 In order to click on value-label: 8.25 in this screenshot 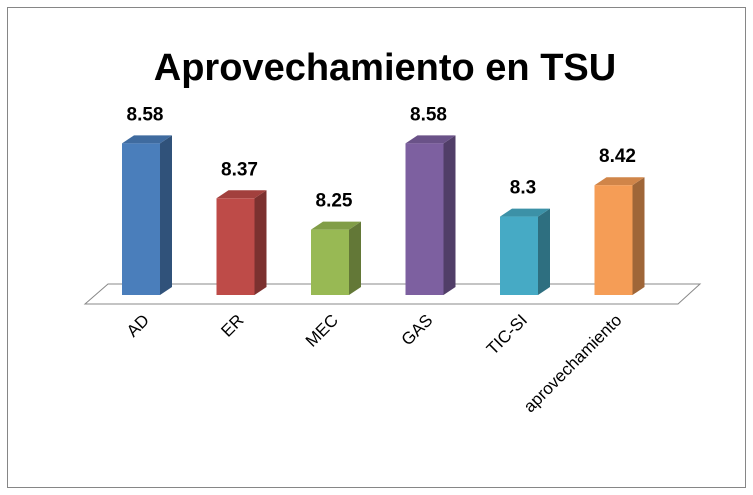, I will do `click(334, 201)`.